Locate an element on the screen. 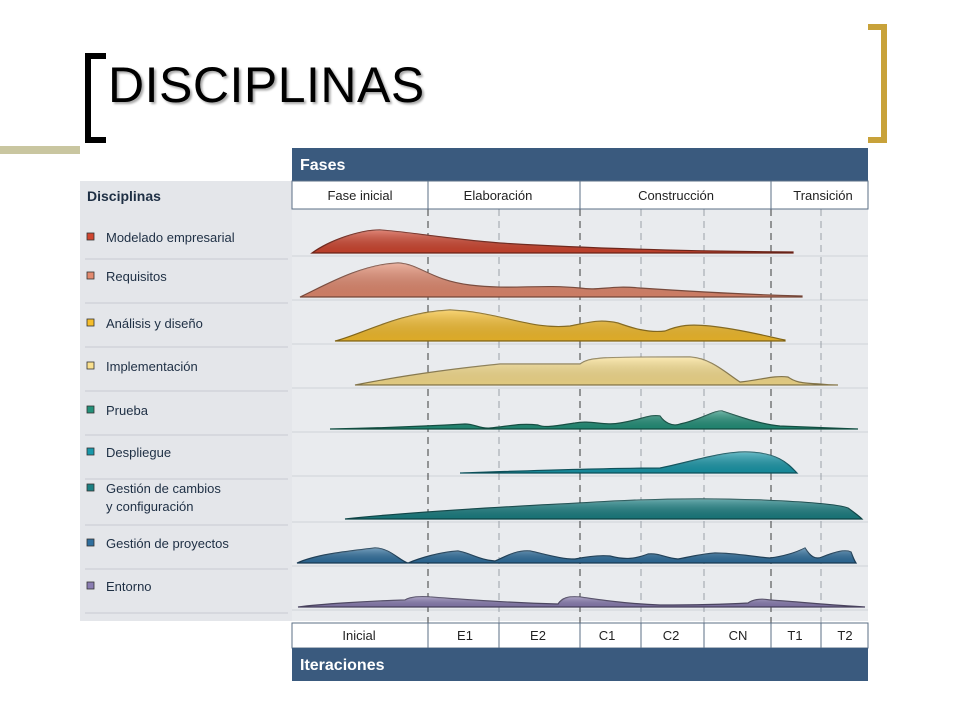 The image size is (960, 720). discipline-label: Implementación is located at coordinates (152, 366).